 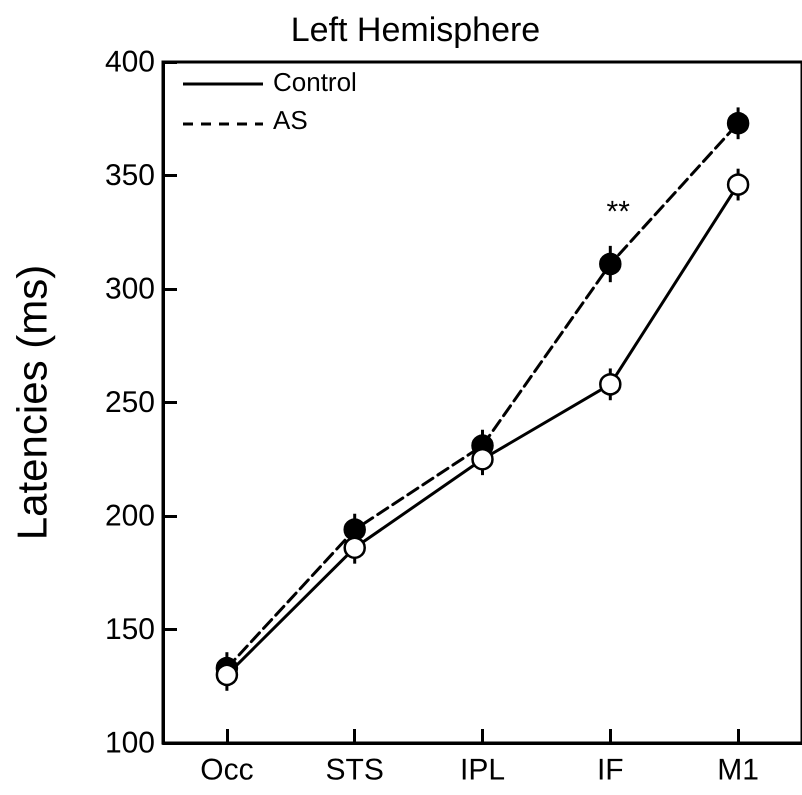 What do you see at coordinates (32, 402) in the screenshot?
I see `y-axis-title: Latencies (ms)` at bounding box center [32, 402].